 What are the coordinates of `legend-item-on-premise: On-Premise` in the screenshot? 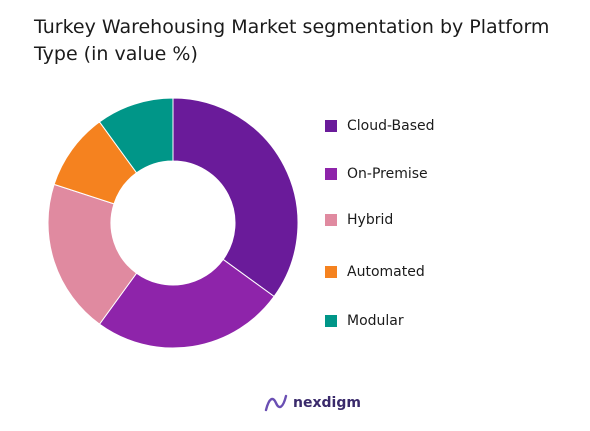 It's located at (376, 174).